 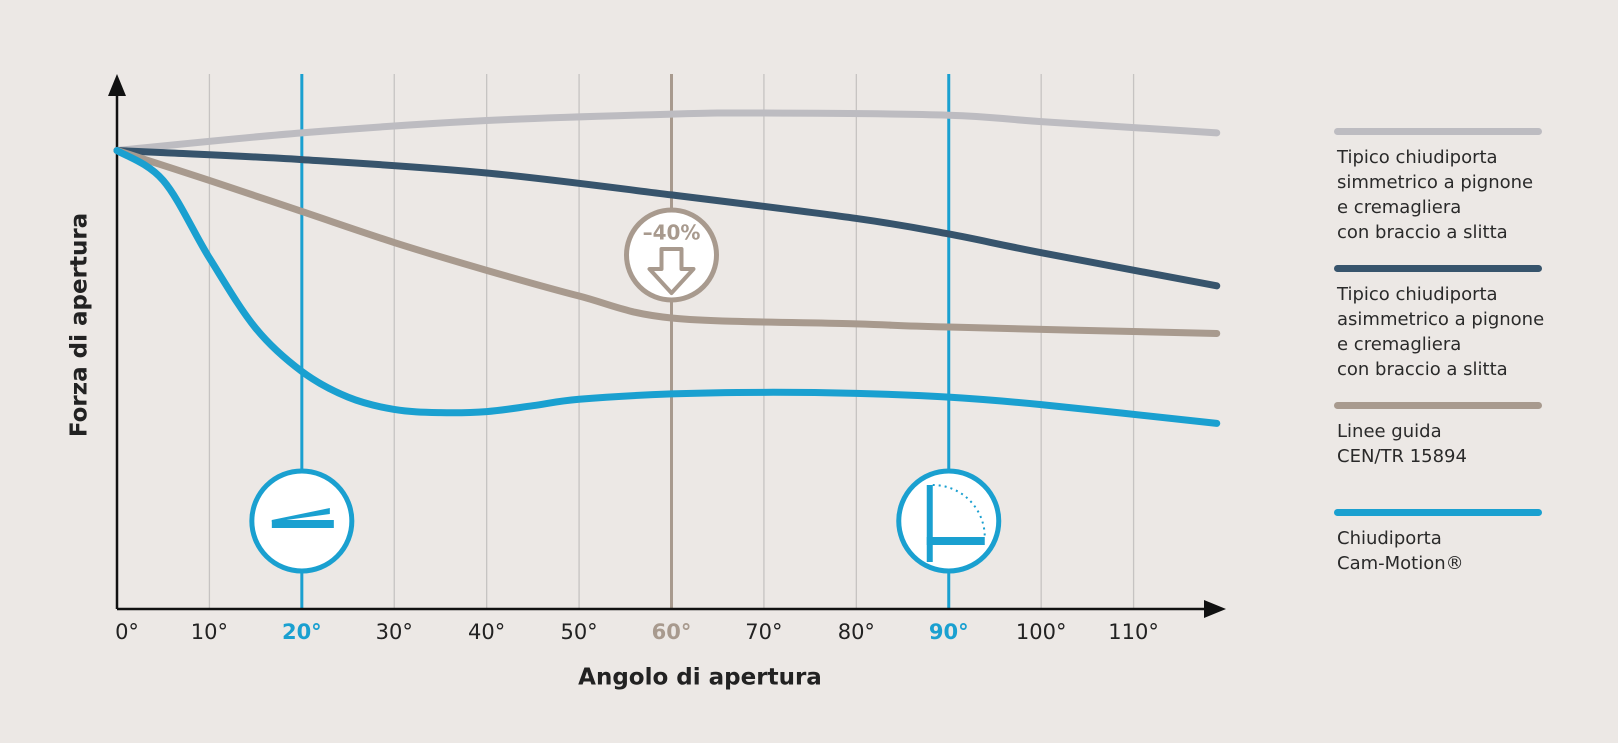 I want to click on x-tick-label: 30°, so click(x=394, y=632).